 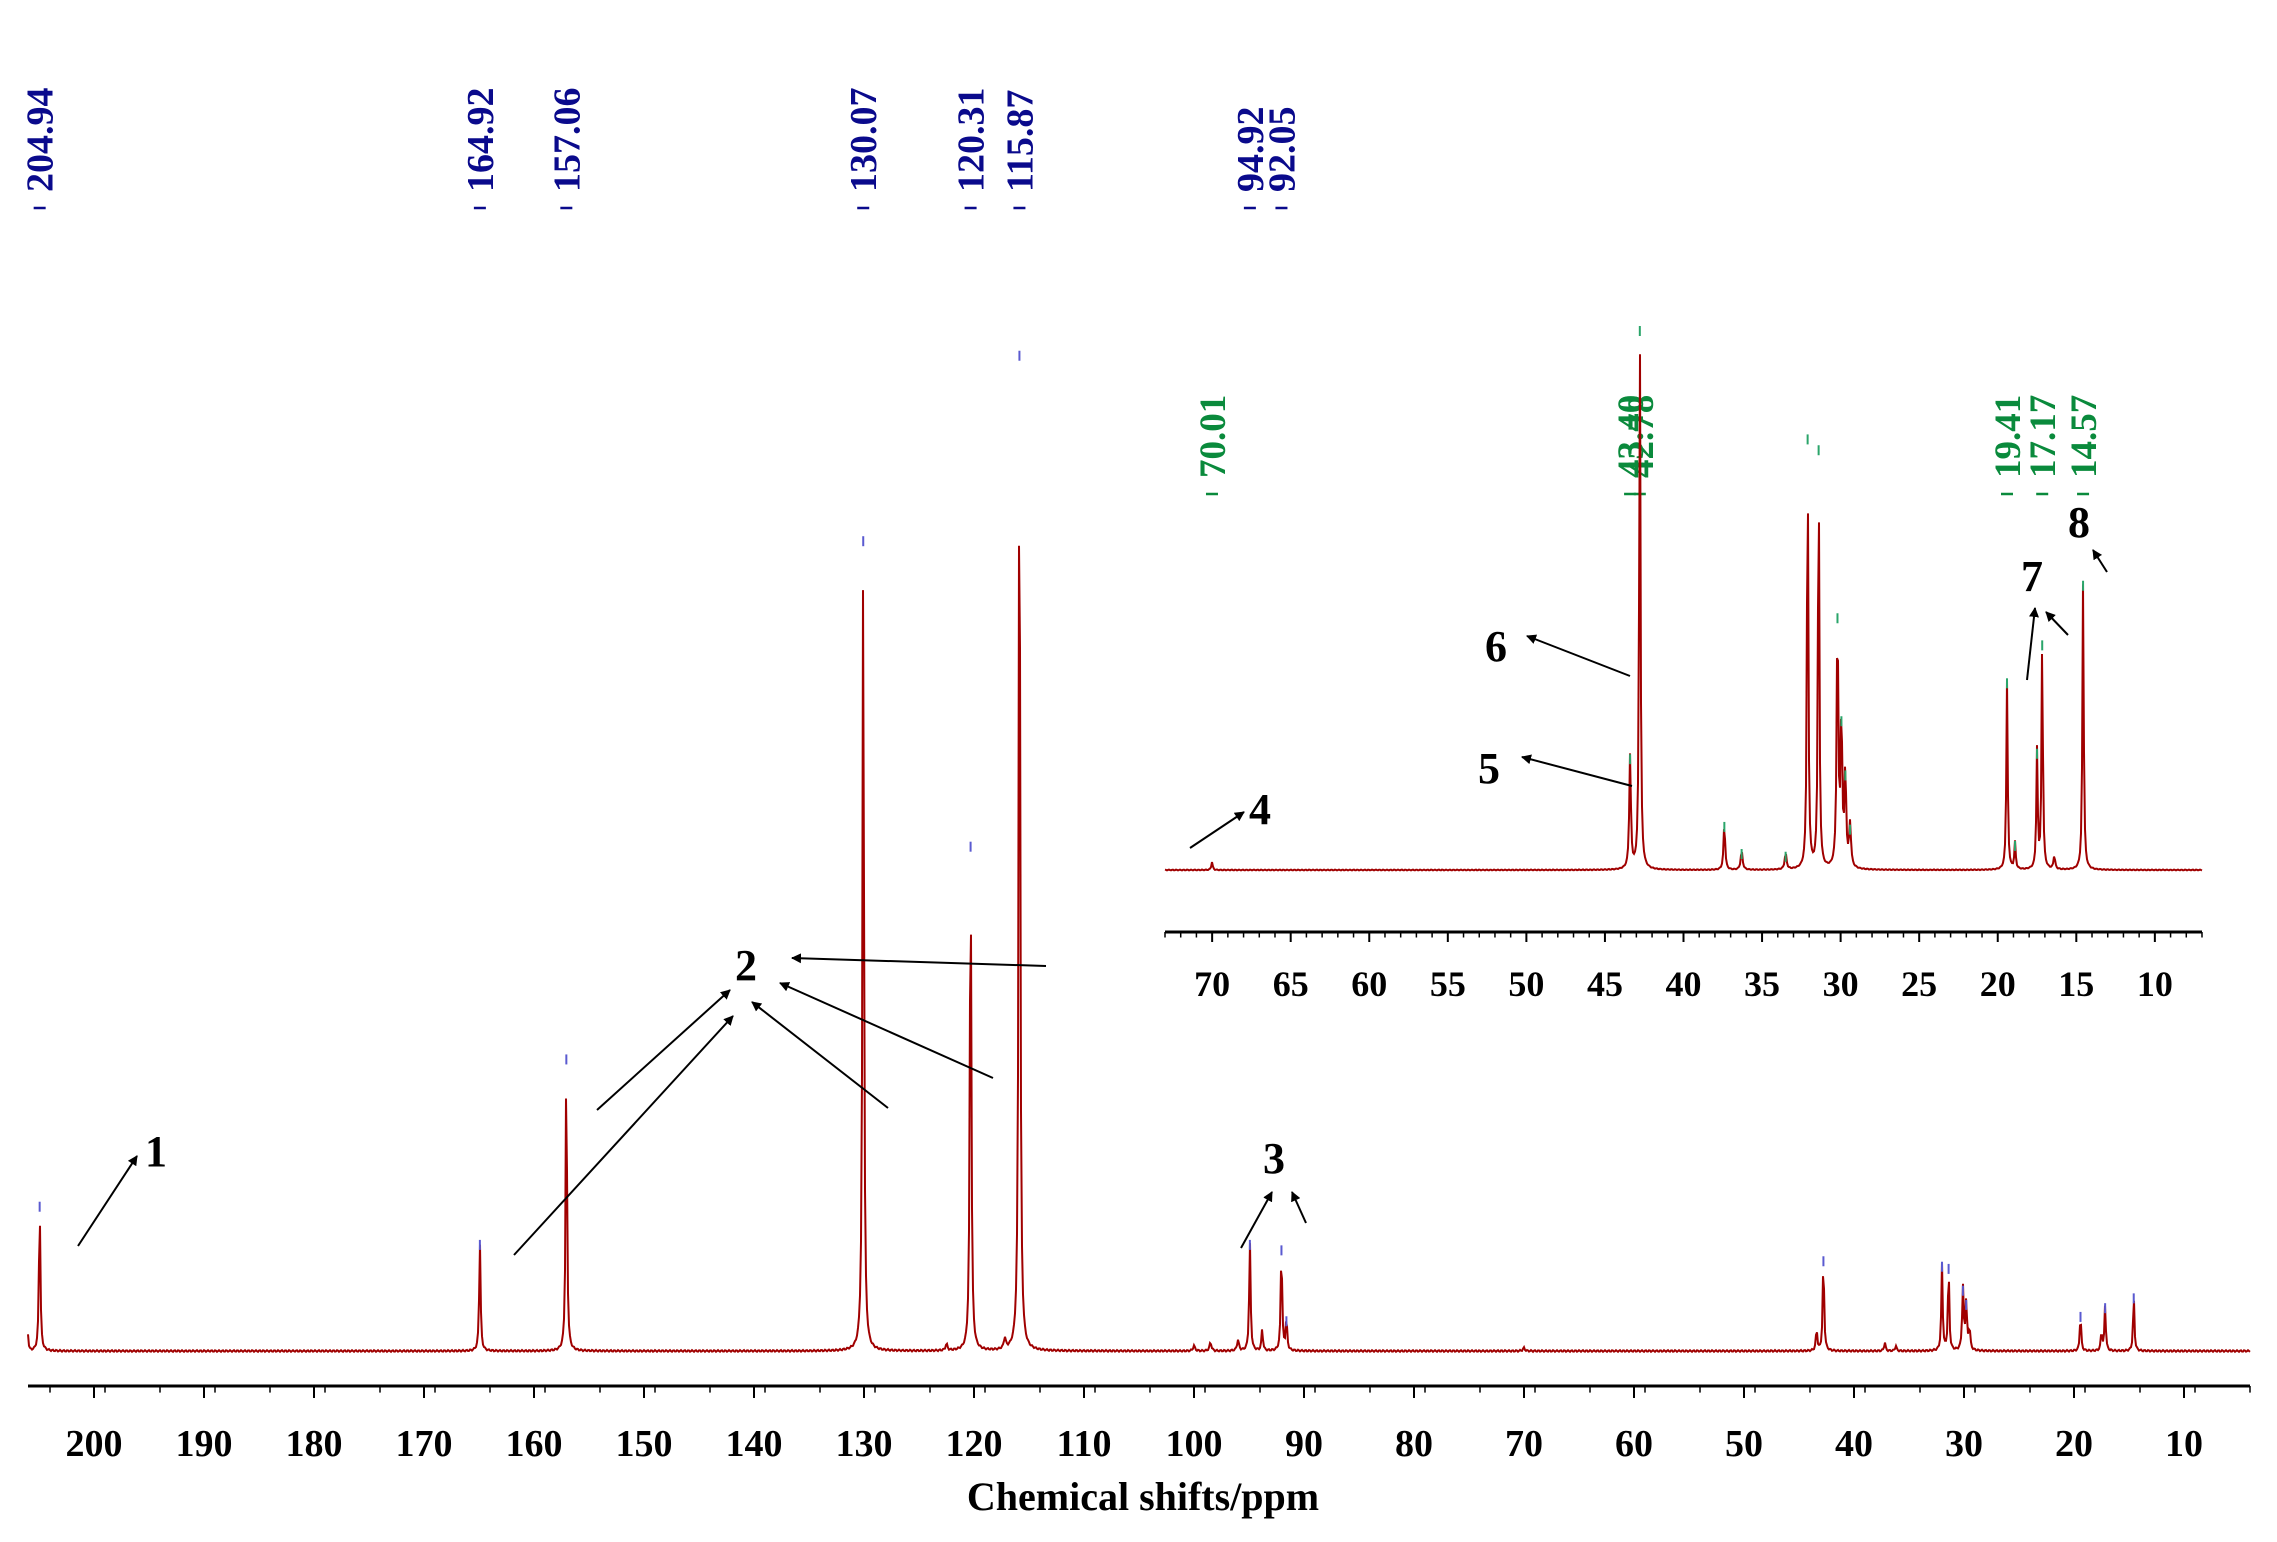 I want to click on main-peak-label-4: 120.31, so click(x=972, y=139).